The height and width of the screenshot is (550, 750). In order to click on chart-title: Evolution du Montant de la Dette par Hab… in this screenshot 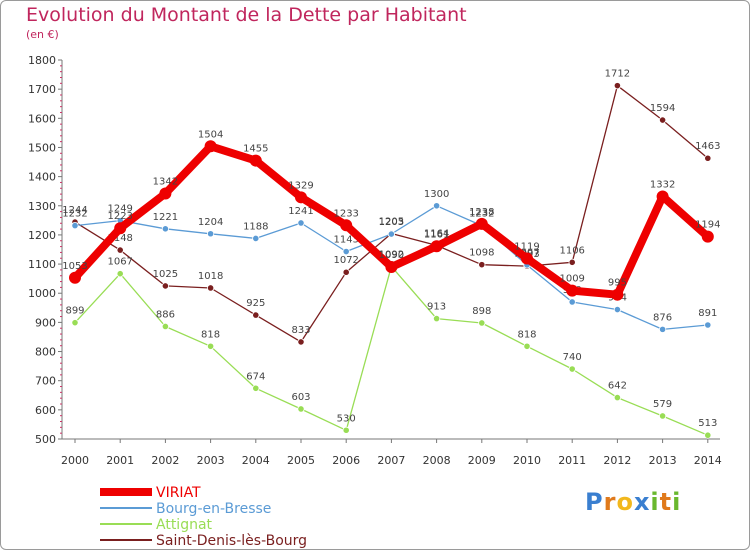, I will do `click(246, 15)`.